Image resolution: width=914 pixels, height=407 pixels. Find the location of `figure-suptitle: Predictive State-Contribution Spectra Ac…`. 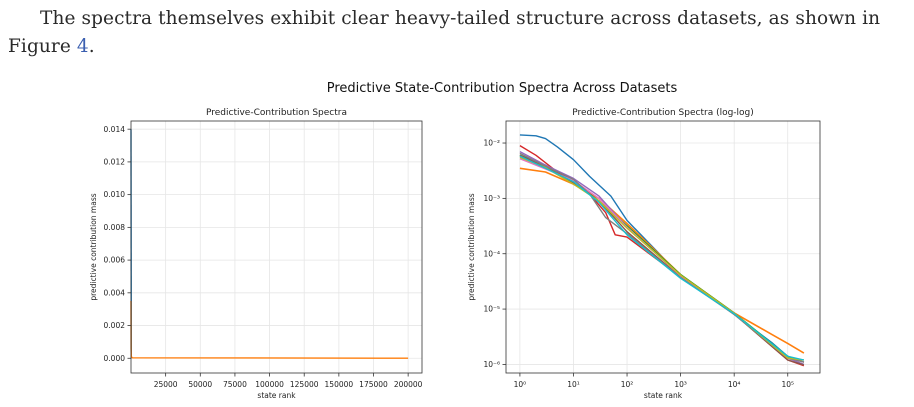

figure-suptitle: Predictive State-Contribution Spectra Ac… is located at coordinates (502, 88).